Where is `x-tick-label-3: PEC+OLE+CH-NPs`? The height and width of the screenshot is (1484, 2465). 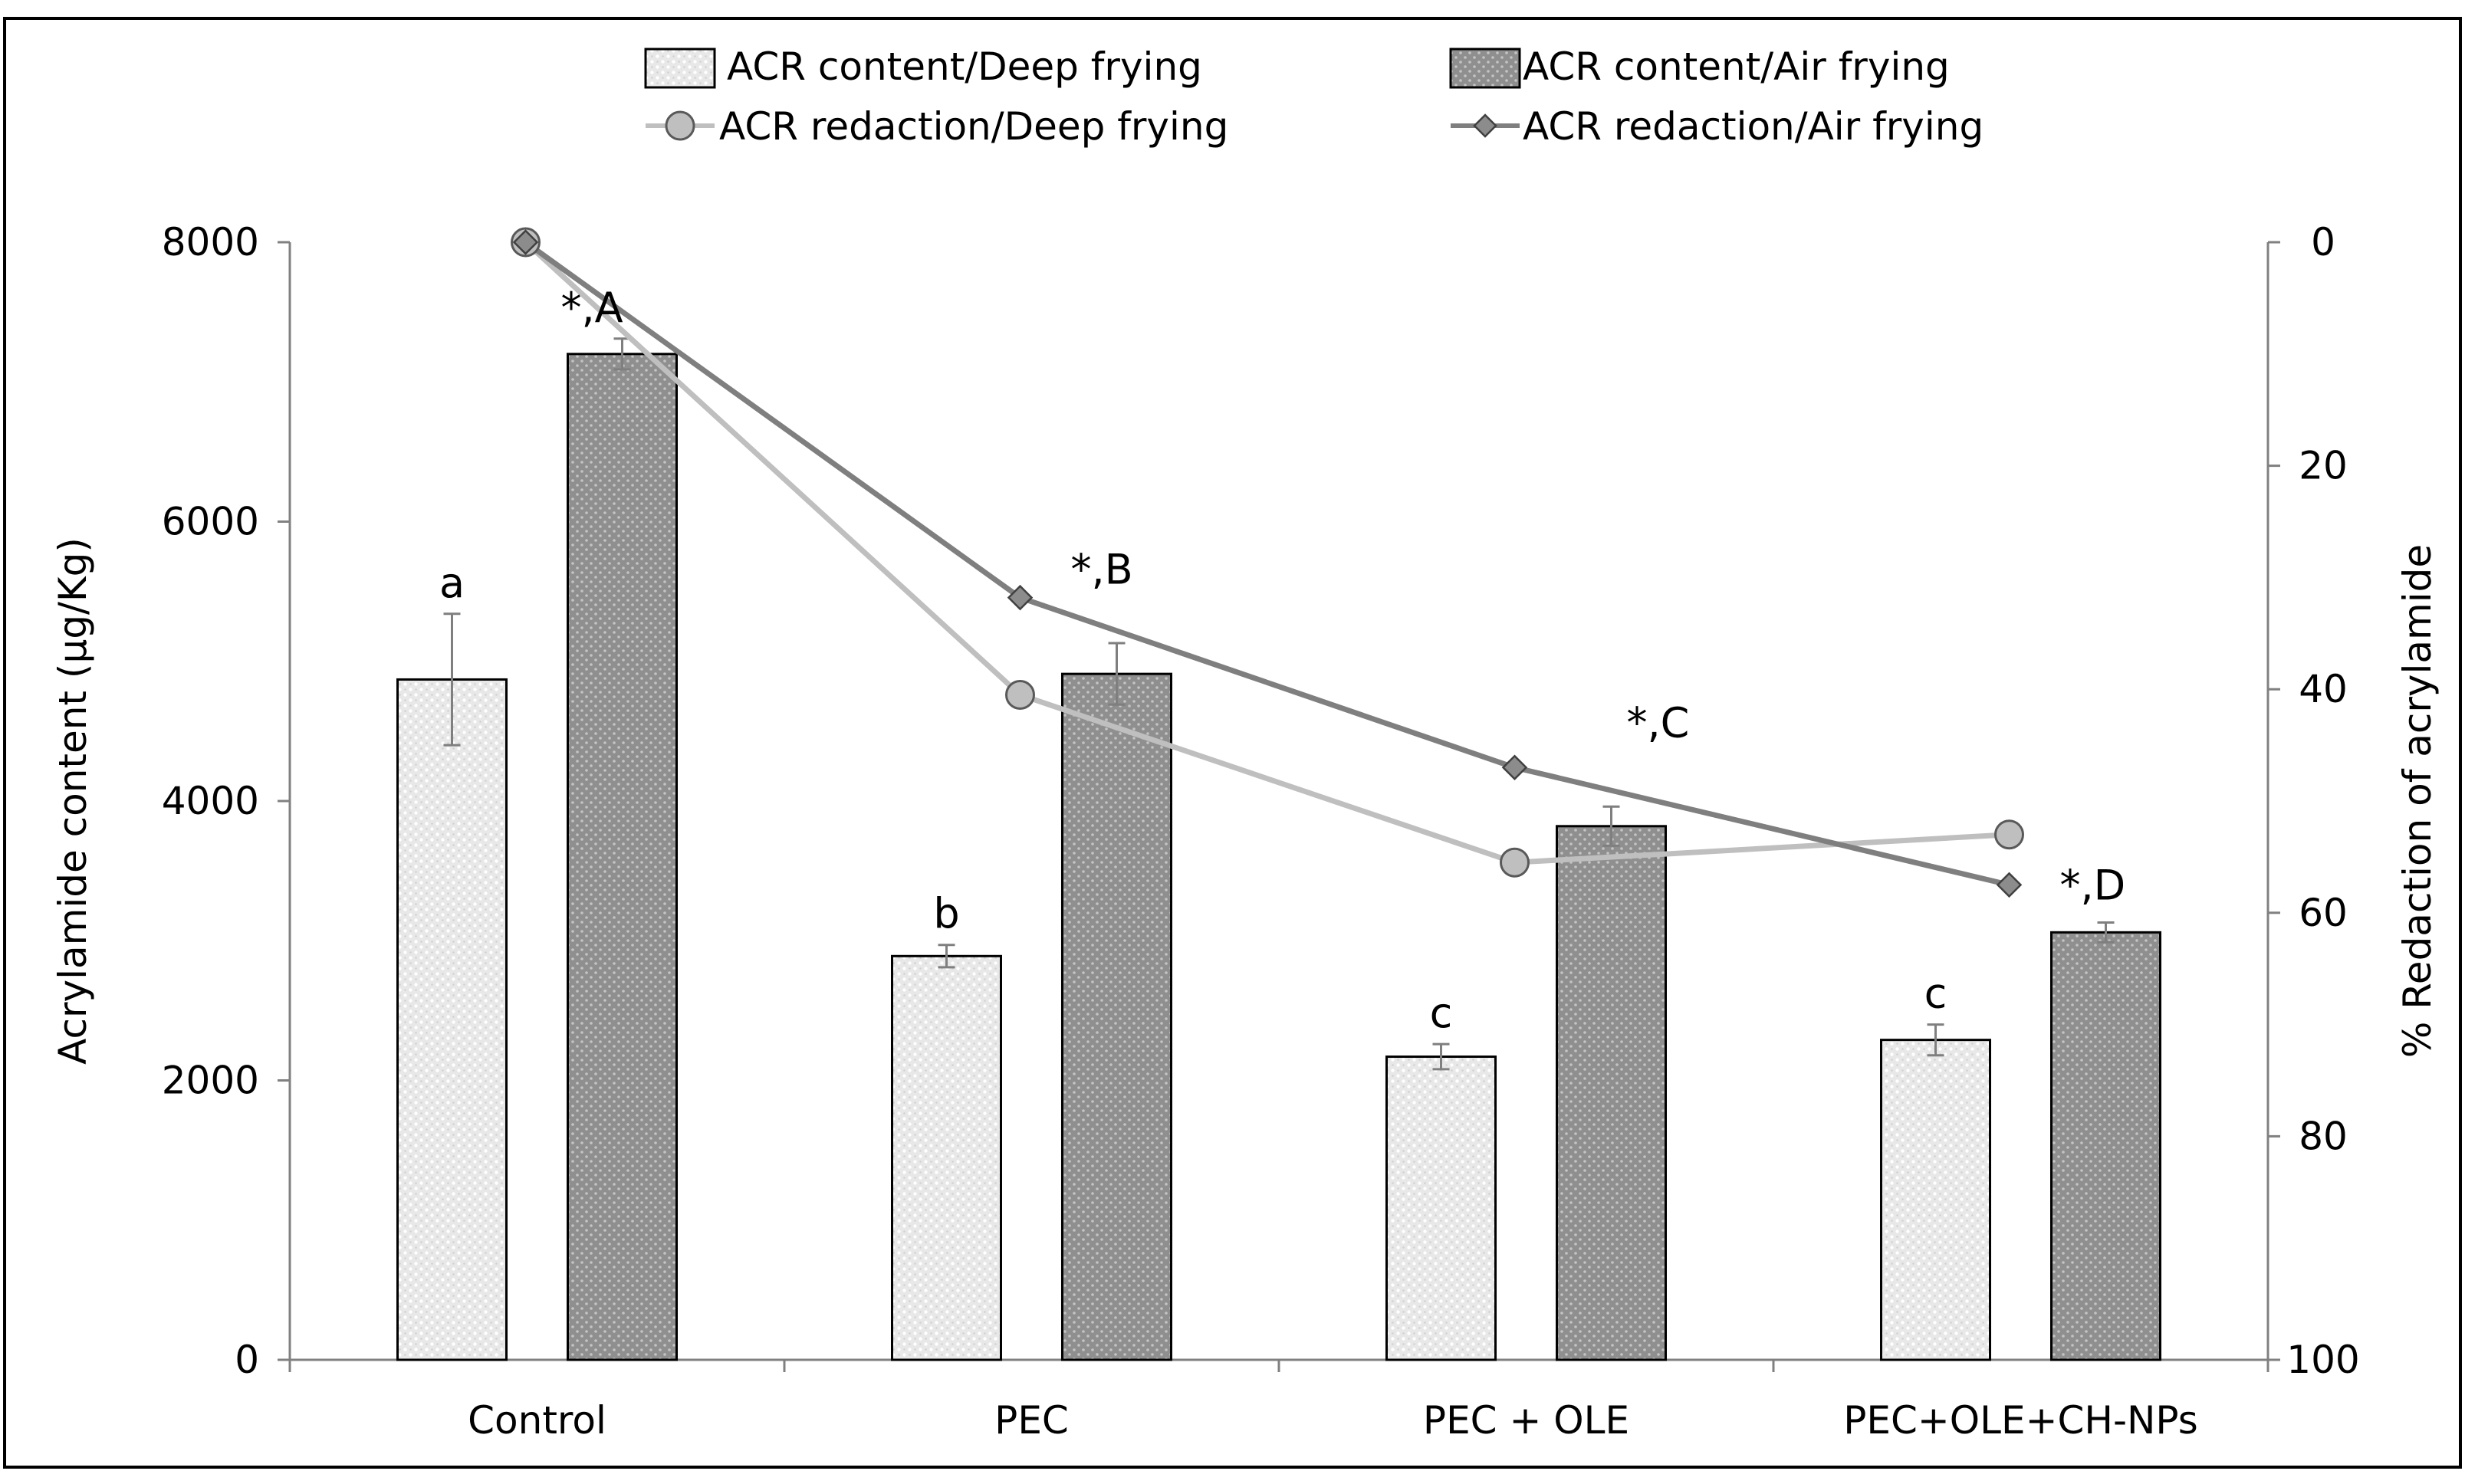
x-tick-label-3: PEC+OLE+CH-NPs is located at coordinates (2021, 1420).